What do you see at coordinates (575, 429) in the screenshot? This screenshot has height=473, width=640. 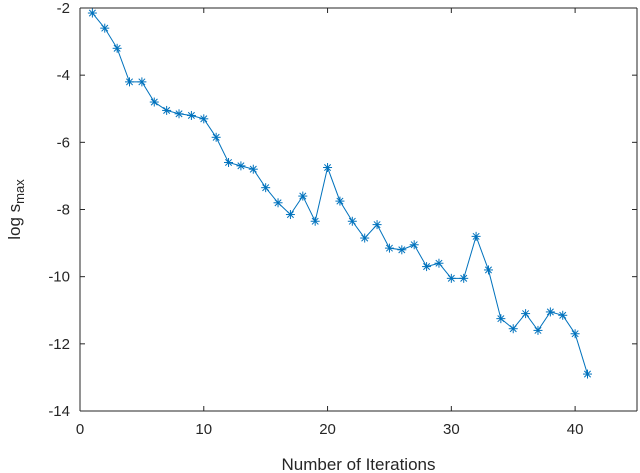 I see `x-tick-label: 40` at bounding box center [575, 429].